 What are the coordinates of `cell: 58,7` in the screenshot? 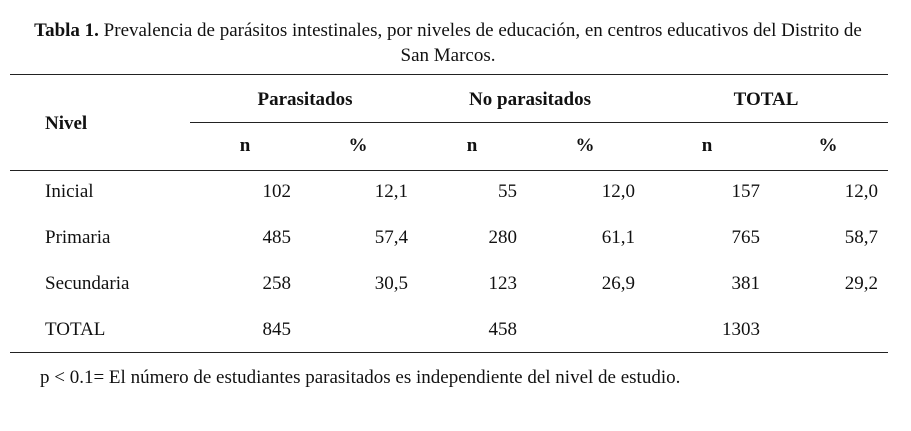 It's located at (861, 237).